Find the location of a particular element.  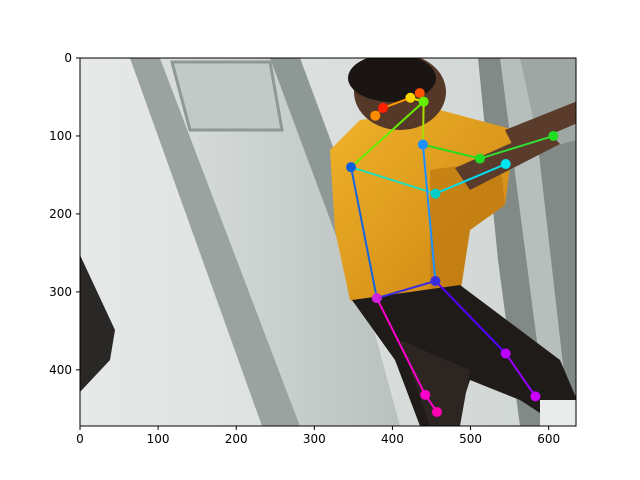

y-tick-label: 0 is located at coordinates (68, 58).